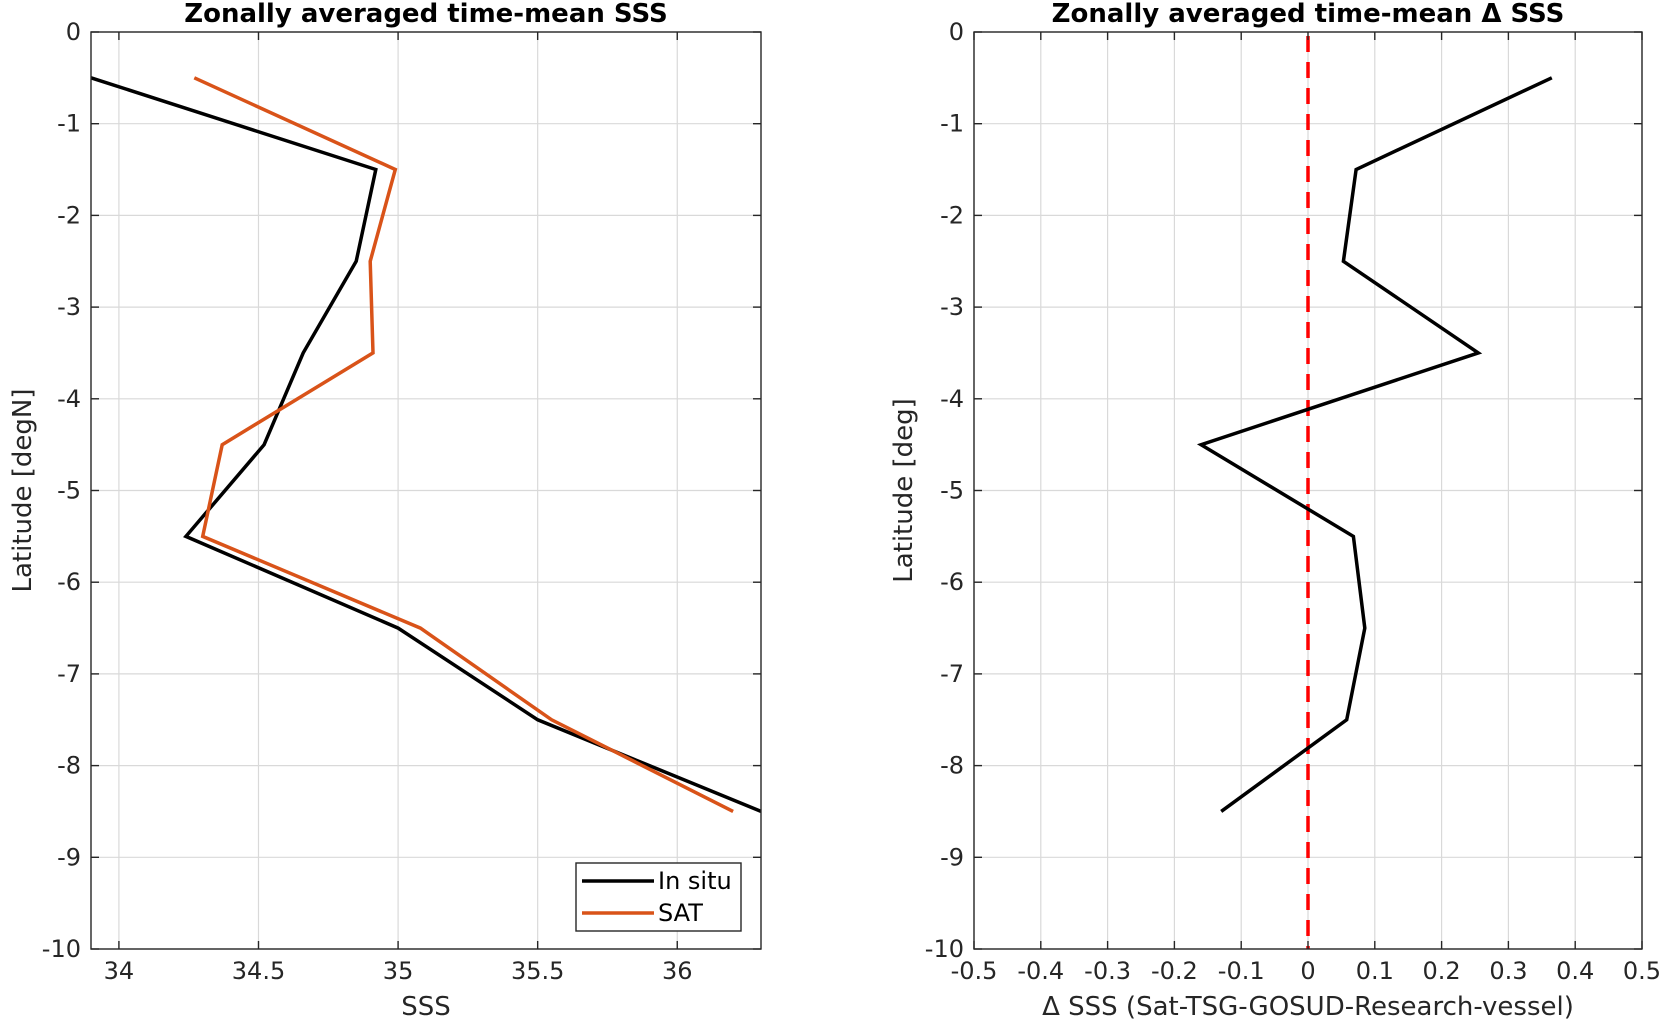 This screenshot has width=1661, height=1025. What do you see at coordinates (1241, 971) in the screenshot?
I see `delta-sss-x-tick-label: -0.1` at bounding box center [1241, 971].